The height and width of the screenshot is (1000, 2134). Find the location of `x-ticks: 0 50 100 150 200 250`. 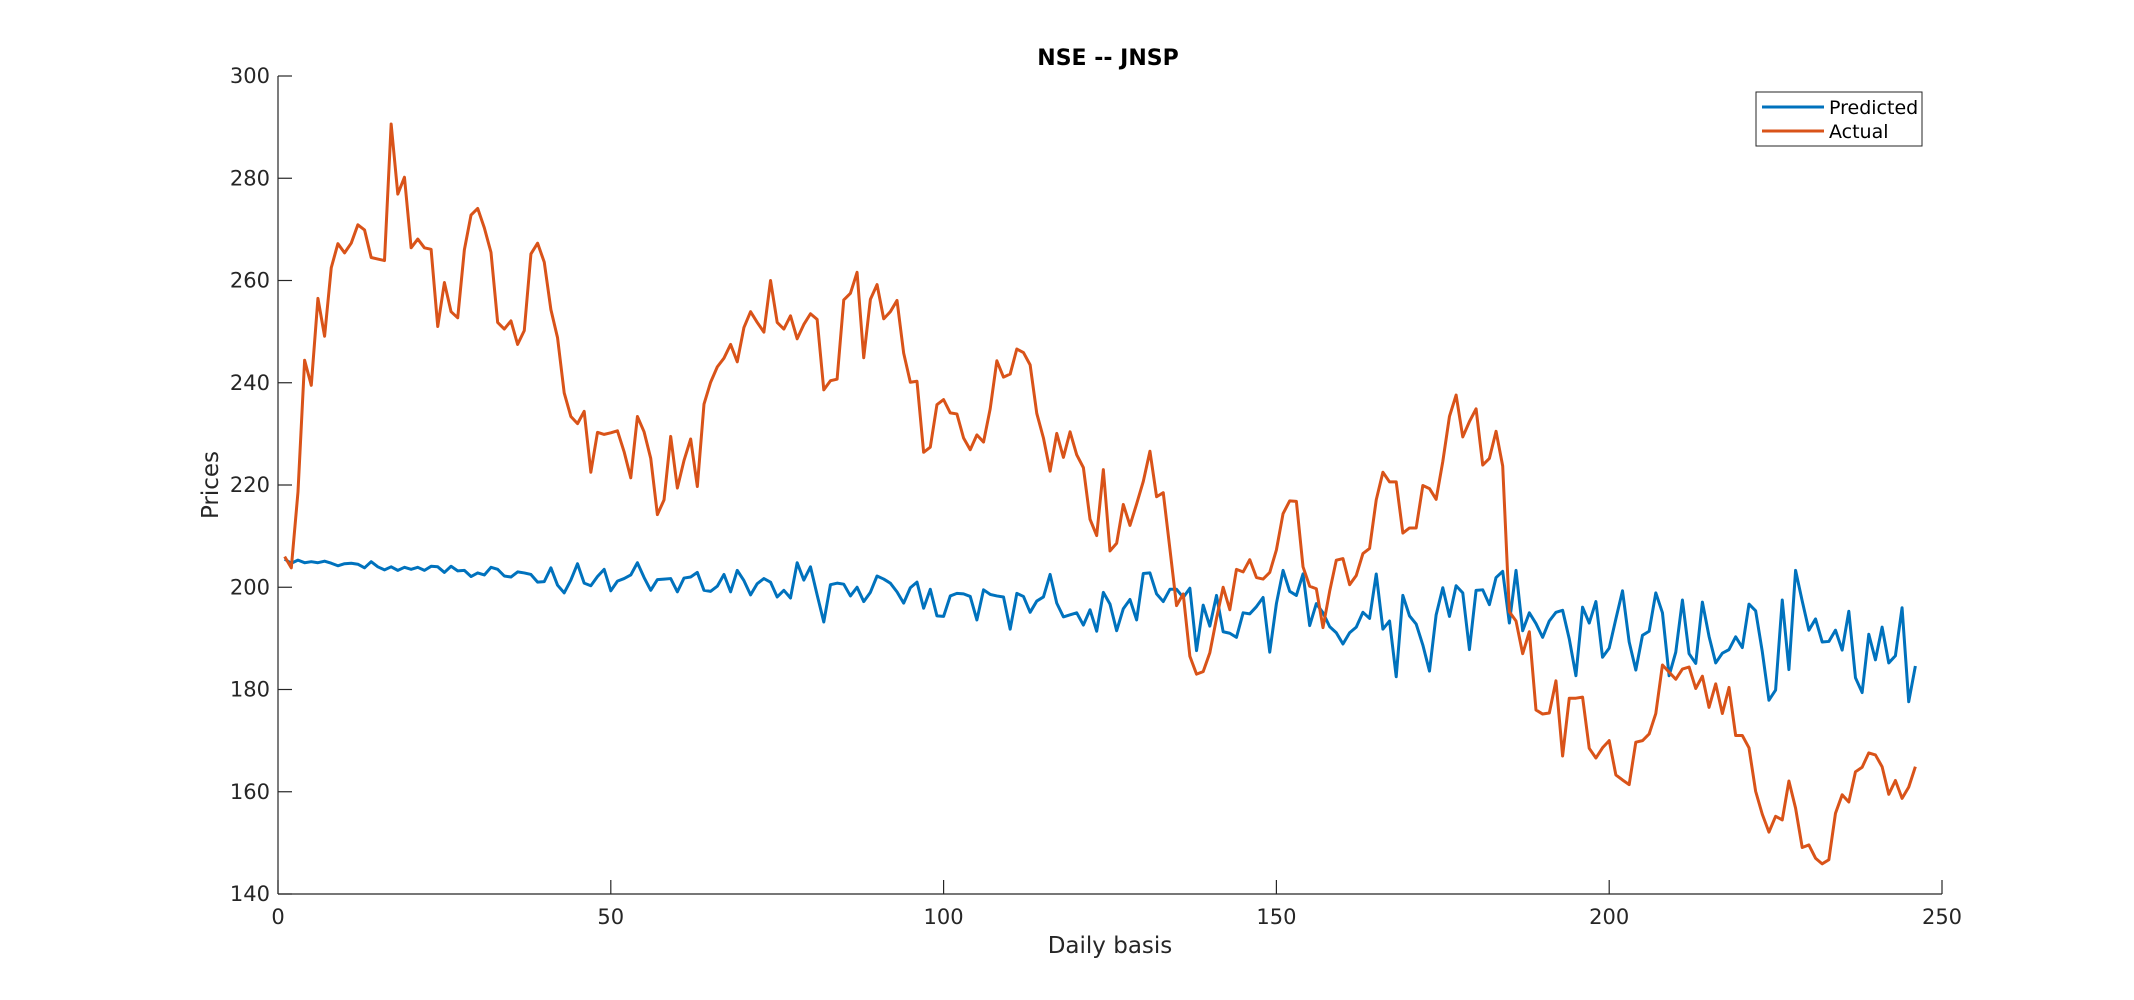

x-ticks: 0 50 100 150 200 250 is located at coordinates (1116, 904).